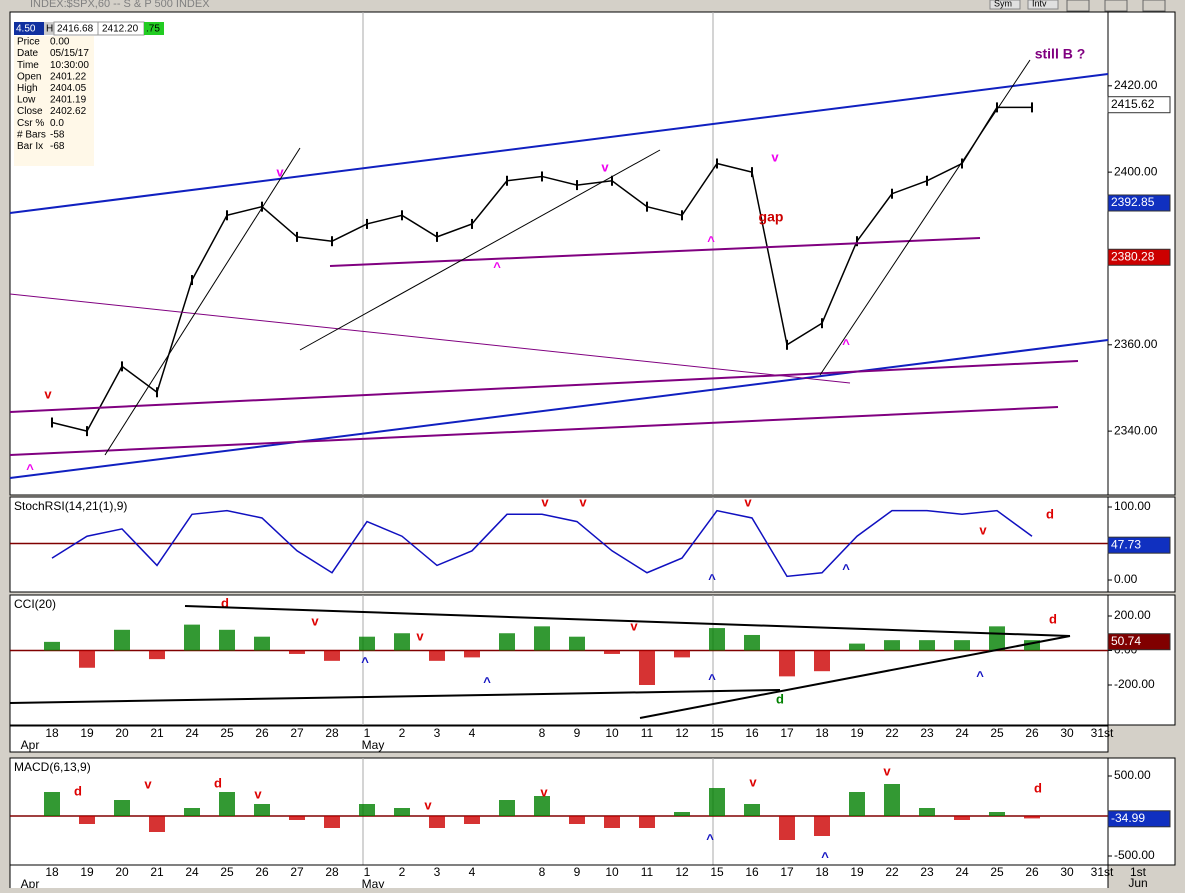  I want to click on date-label: 15, so click(717, 872).